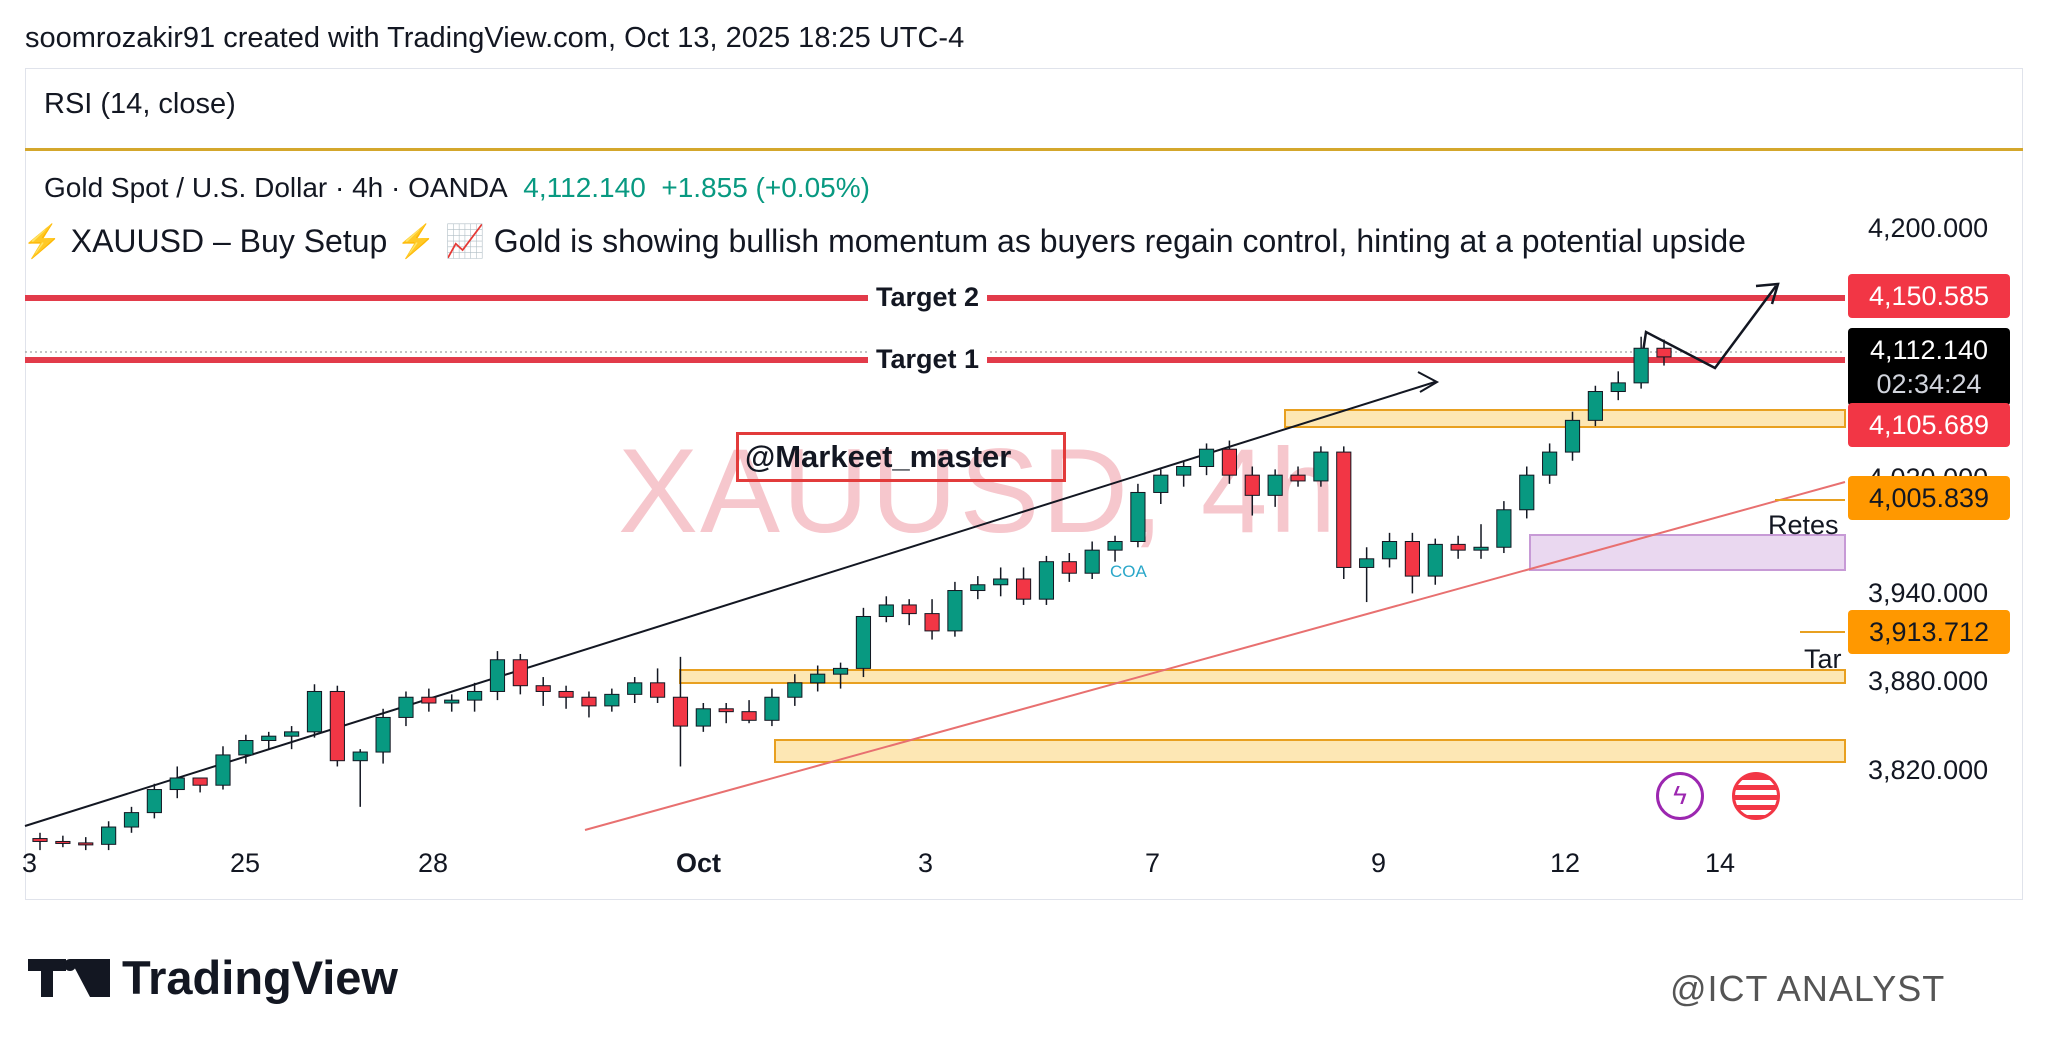 The width and height of the screenshot is (2048, 1048). What do you see at coordinates (928, 297) in the screenshot?
I see `target2-label: Target 2` at bounding box center [928, 297].